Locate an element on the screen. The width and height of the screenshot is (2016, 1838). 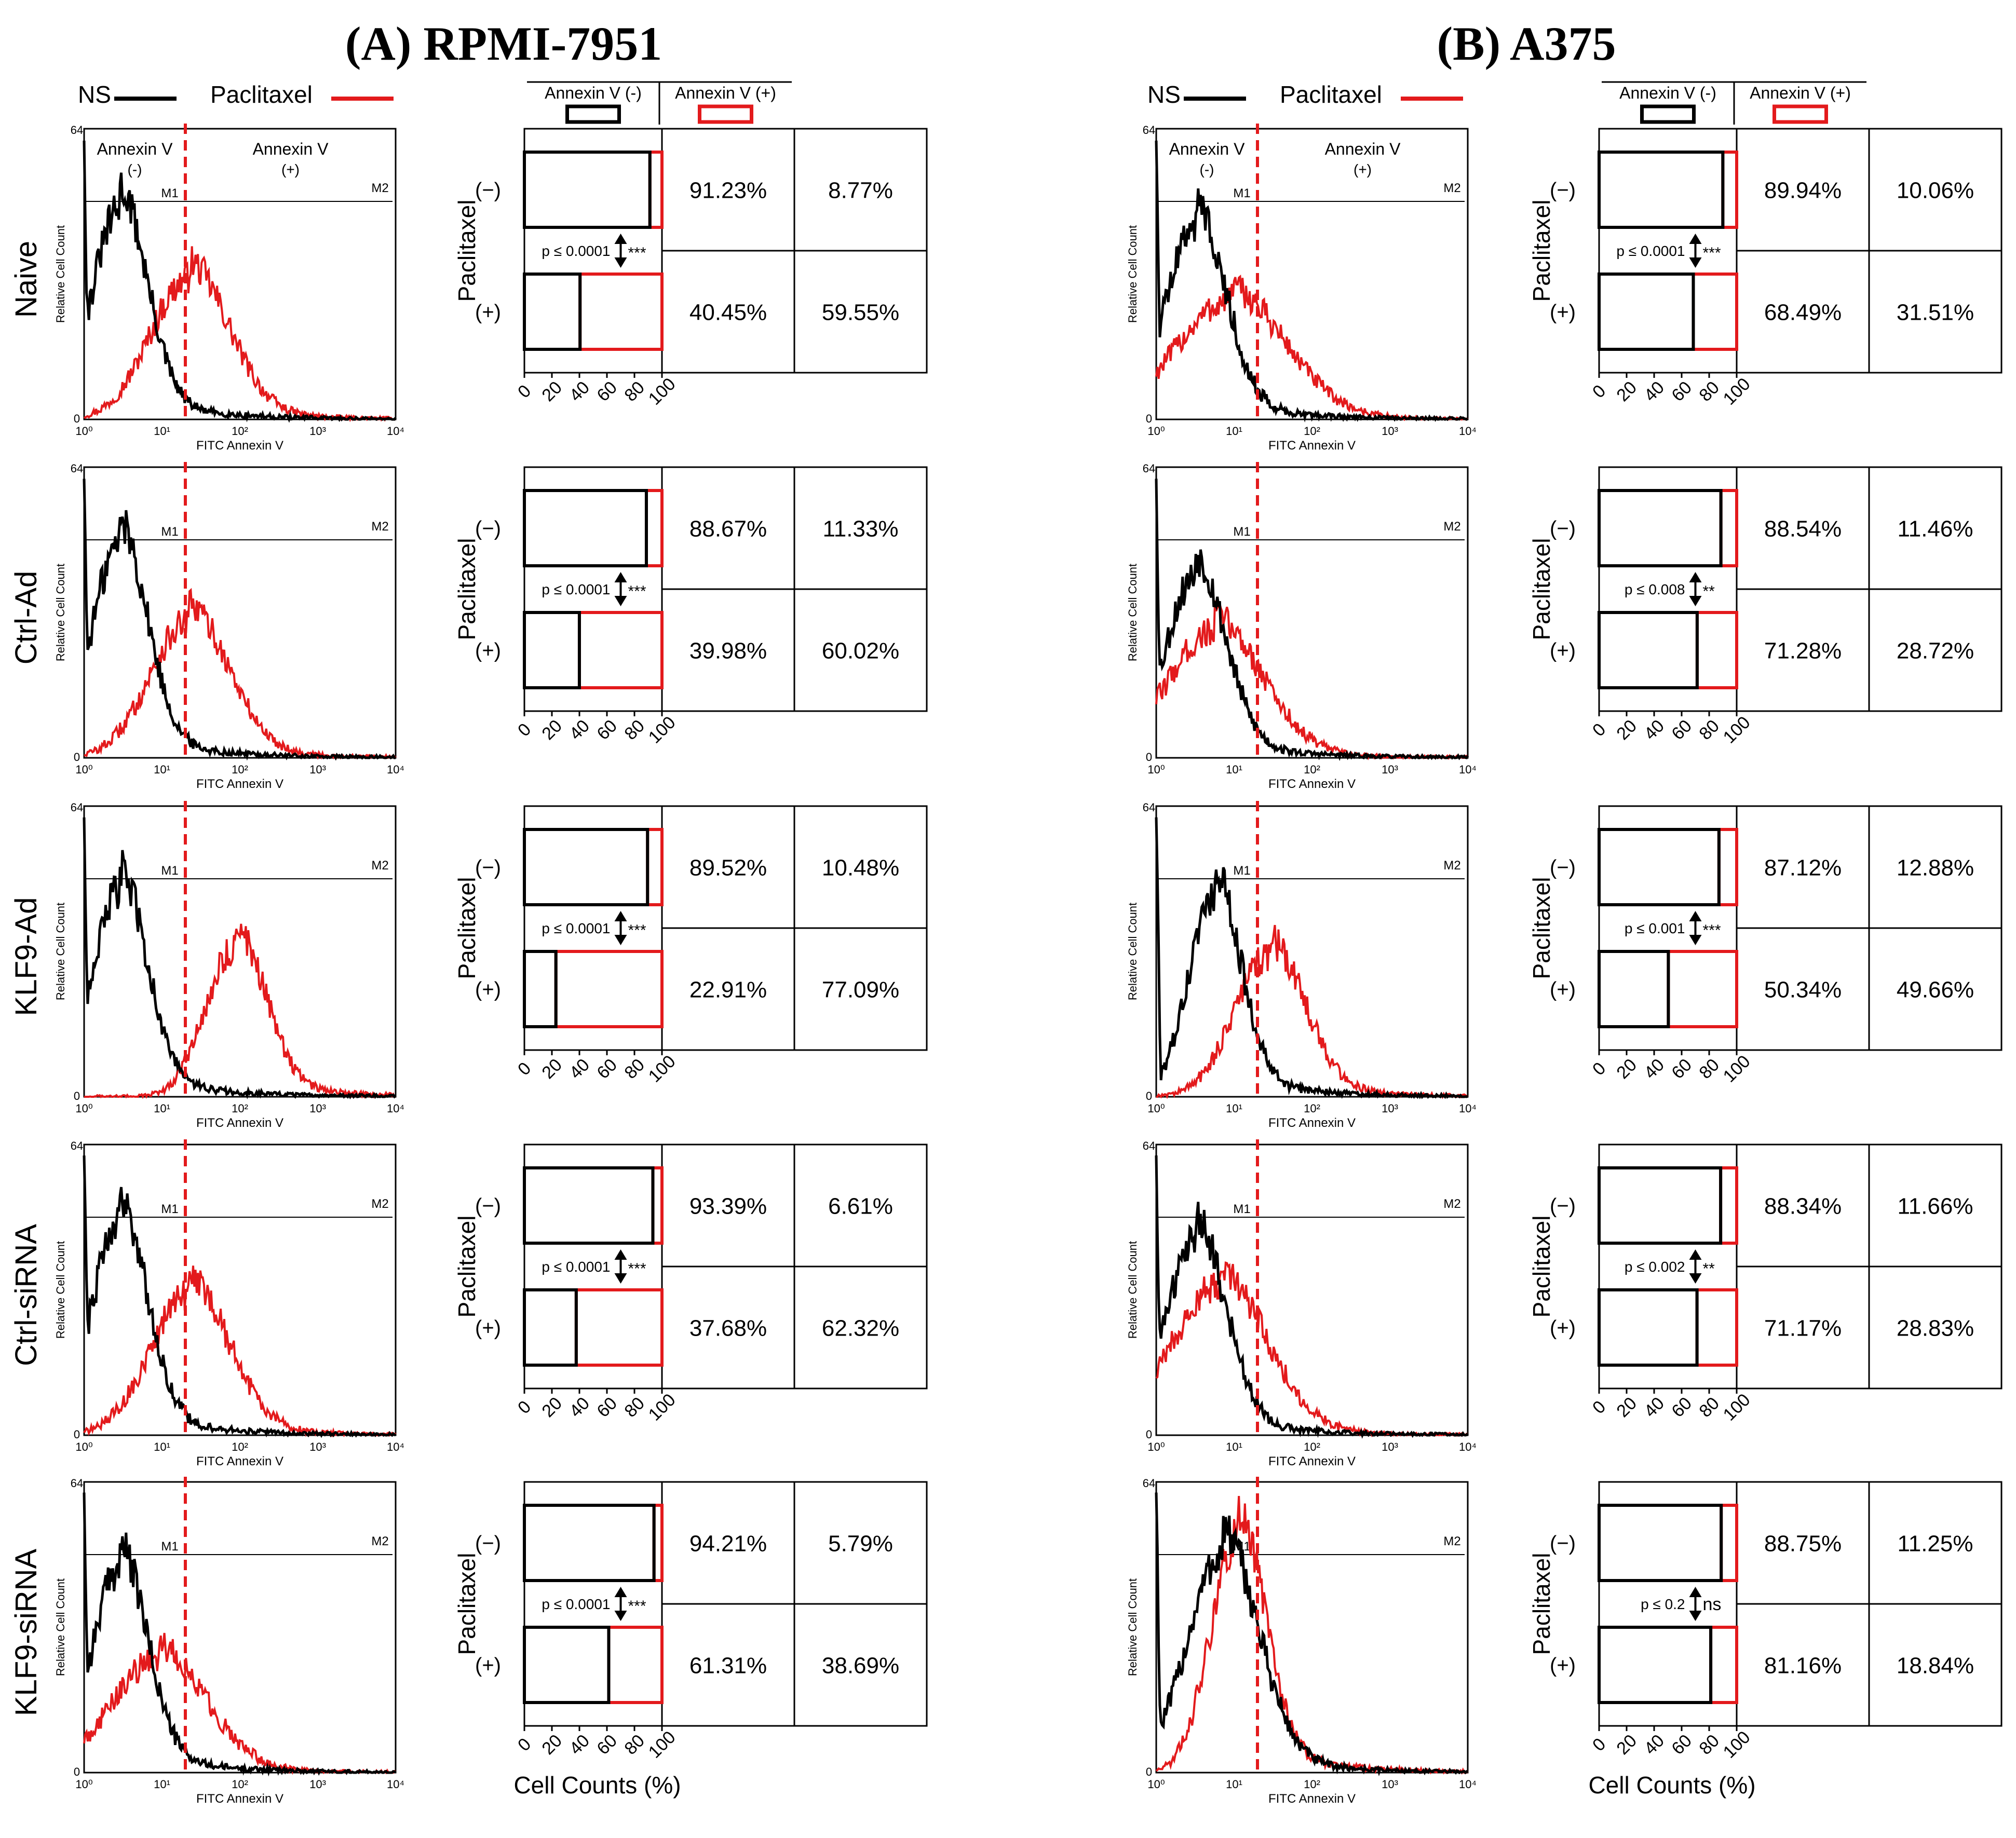
table-value-pos-annexin-neg: 71.28% is located at coordinates (1803, 651).